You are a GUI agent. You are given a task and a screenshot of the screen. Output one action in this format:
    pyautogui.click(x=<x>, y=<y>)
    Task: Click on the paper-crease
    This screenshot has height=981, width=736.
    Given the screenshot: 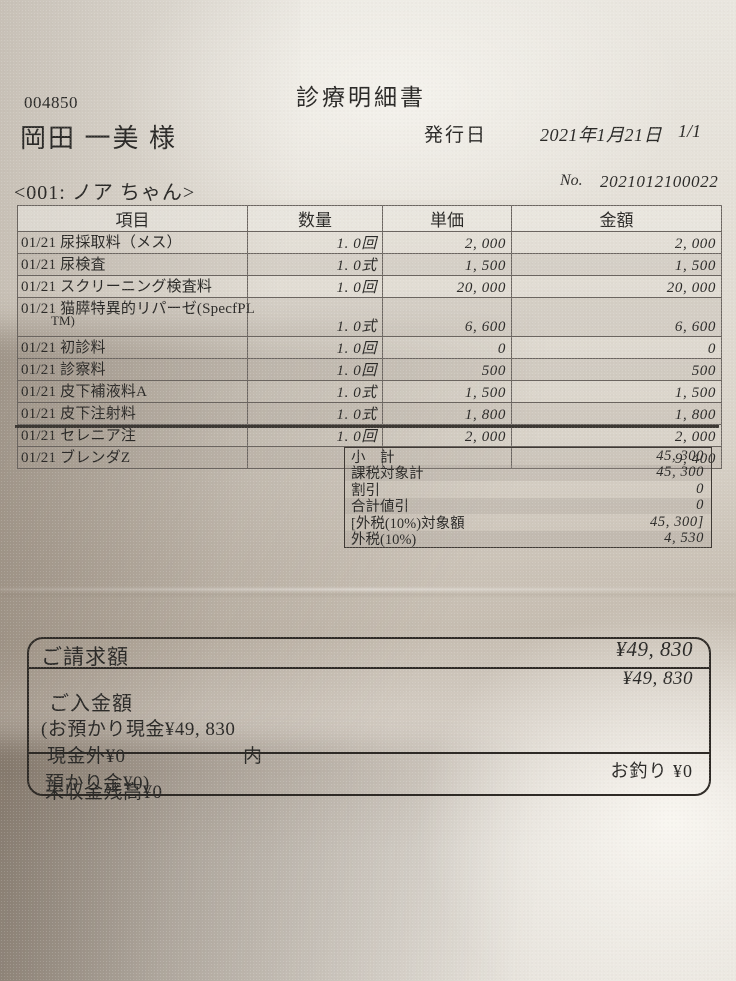 What is the action you would take?
    pyautogui.click(x=368, y=589)
    